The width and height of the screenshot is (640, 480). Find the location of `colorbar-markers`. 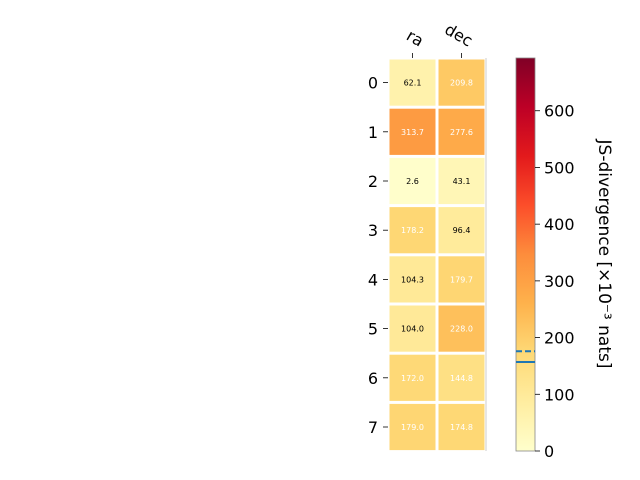

colorbar-markers is located at coordinates (525, 356).